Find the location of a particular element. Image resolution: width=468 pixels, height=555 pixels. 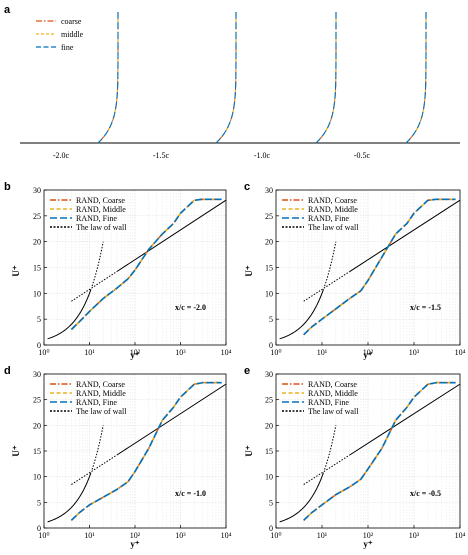

panel-d-grid is located at coordinates (135, 451).